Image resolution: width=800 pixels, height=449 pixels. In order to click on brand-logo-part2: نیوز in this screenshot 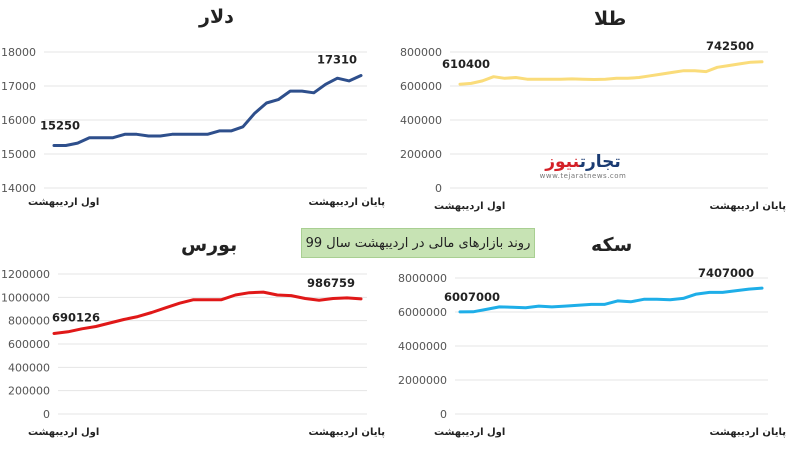, I will do `click(562, 162)`.